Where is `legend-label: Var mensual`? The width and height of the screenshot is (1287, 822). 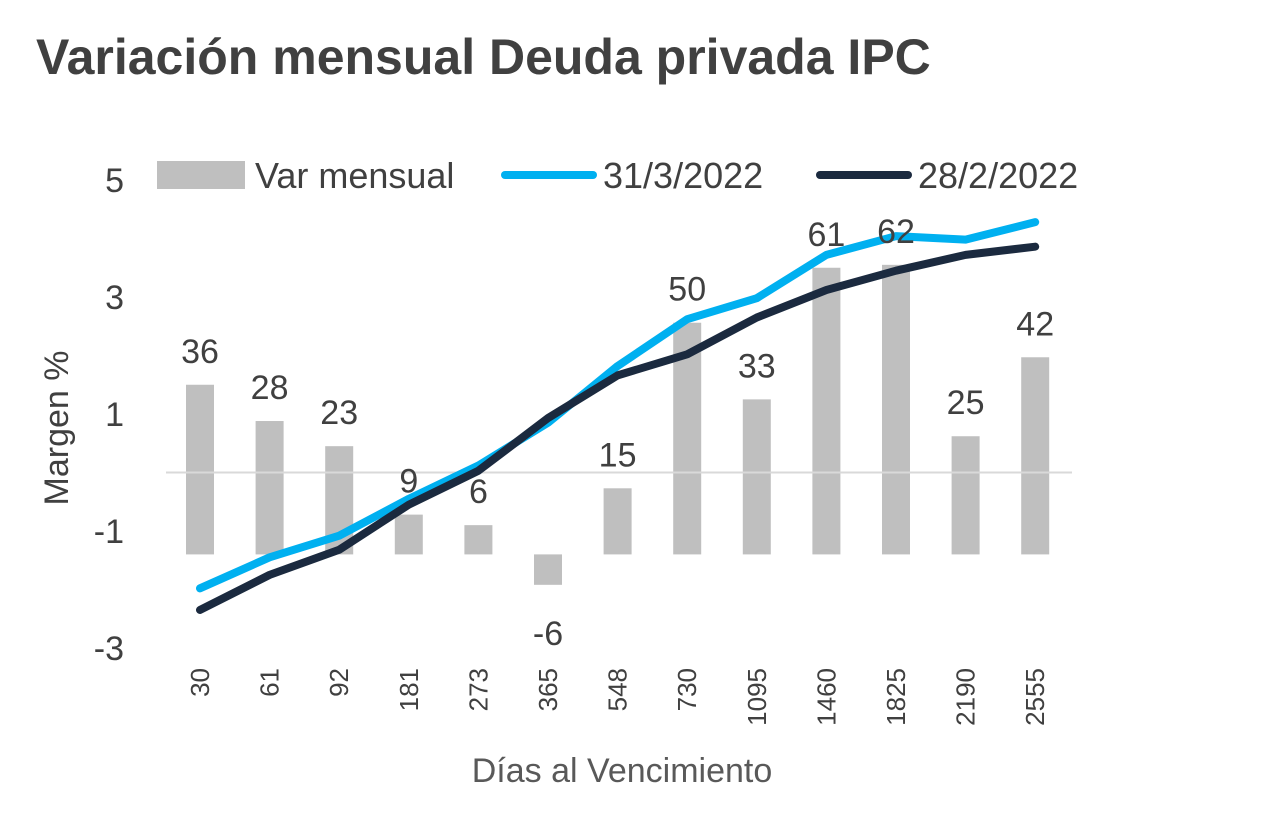 legend-label: Var mensual is located at coordinates (354, 175).